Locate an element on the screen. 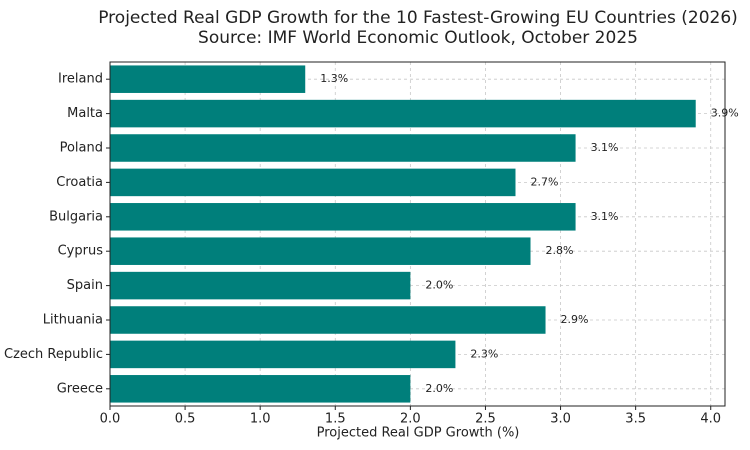 This screenshot has width=750, height=450. value-label: 1.3% is located at coordinates (334, 78).